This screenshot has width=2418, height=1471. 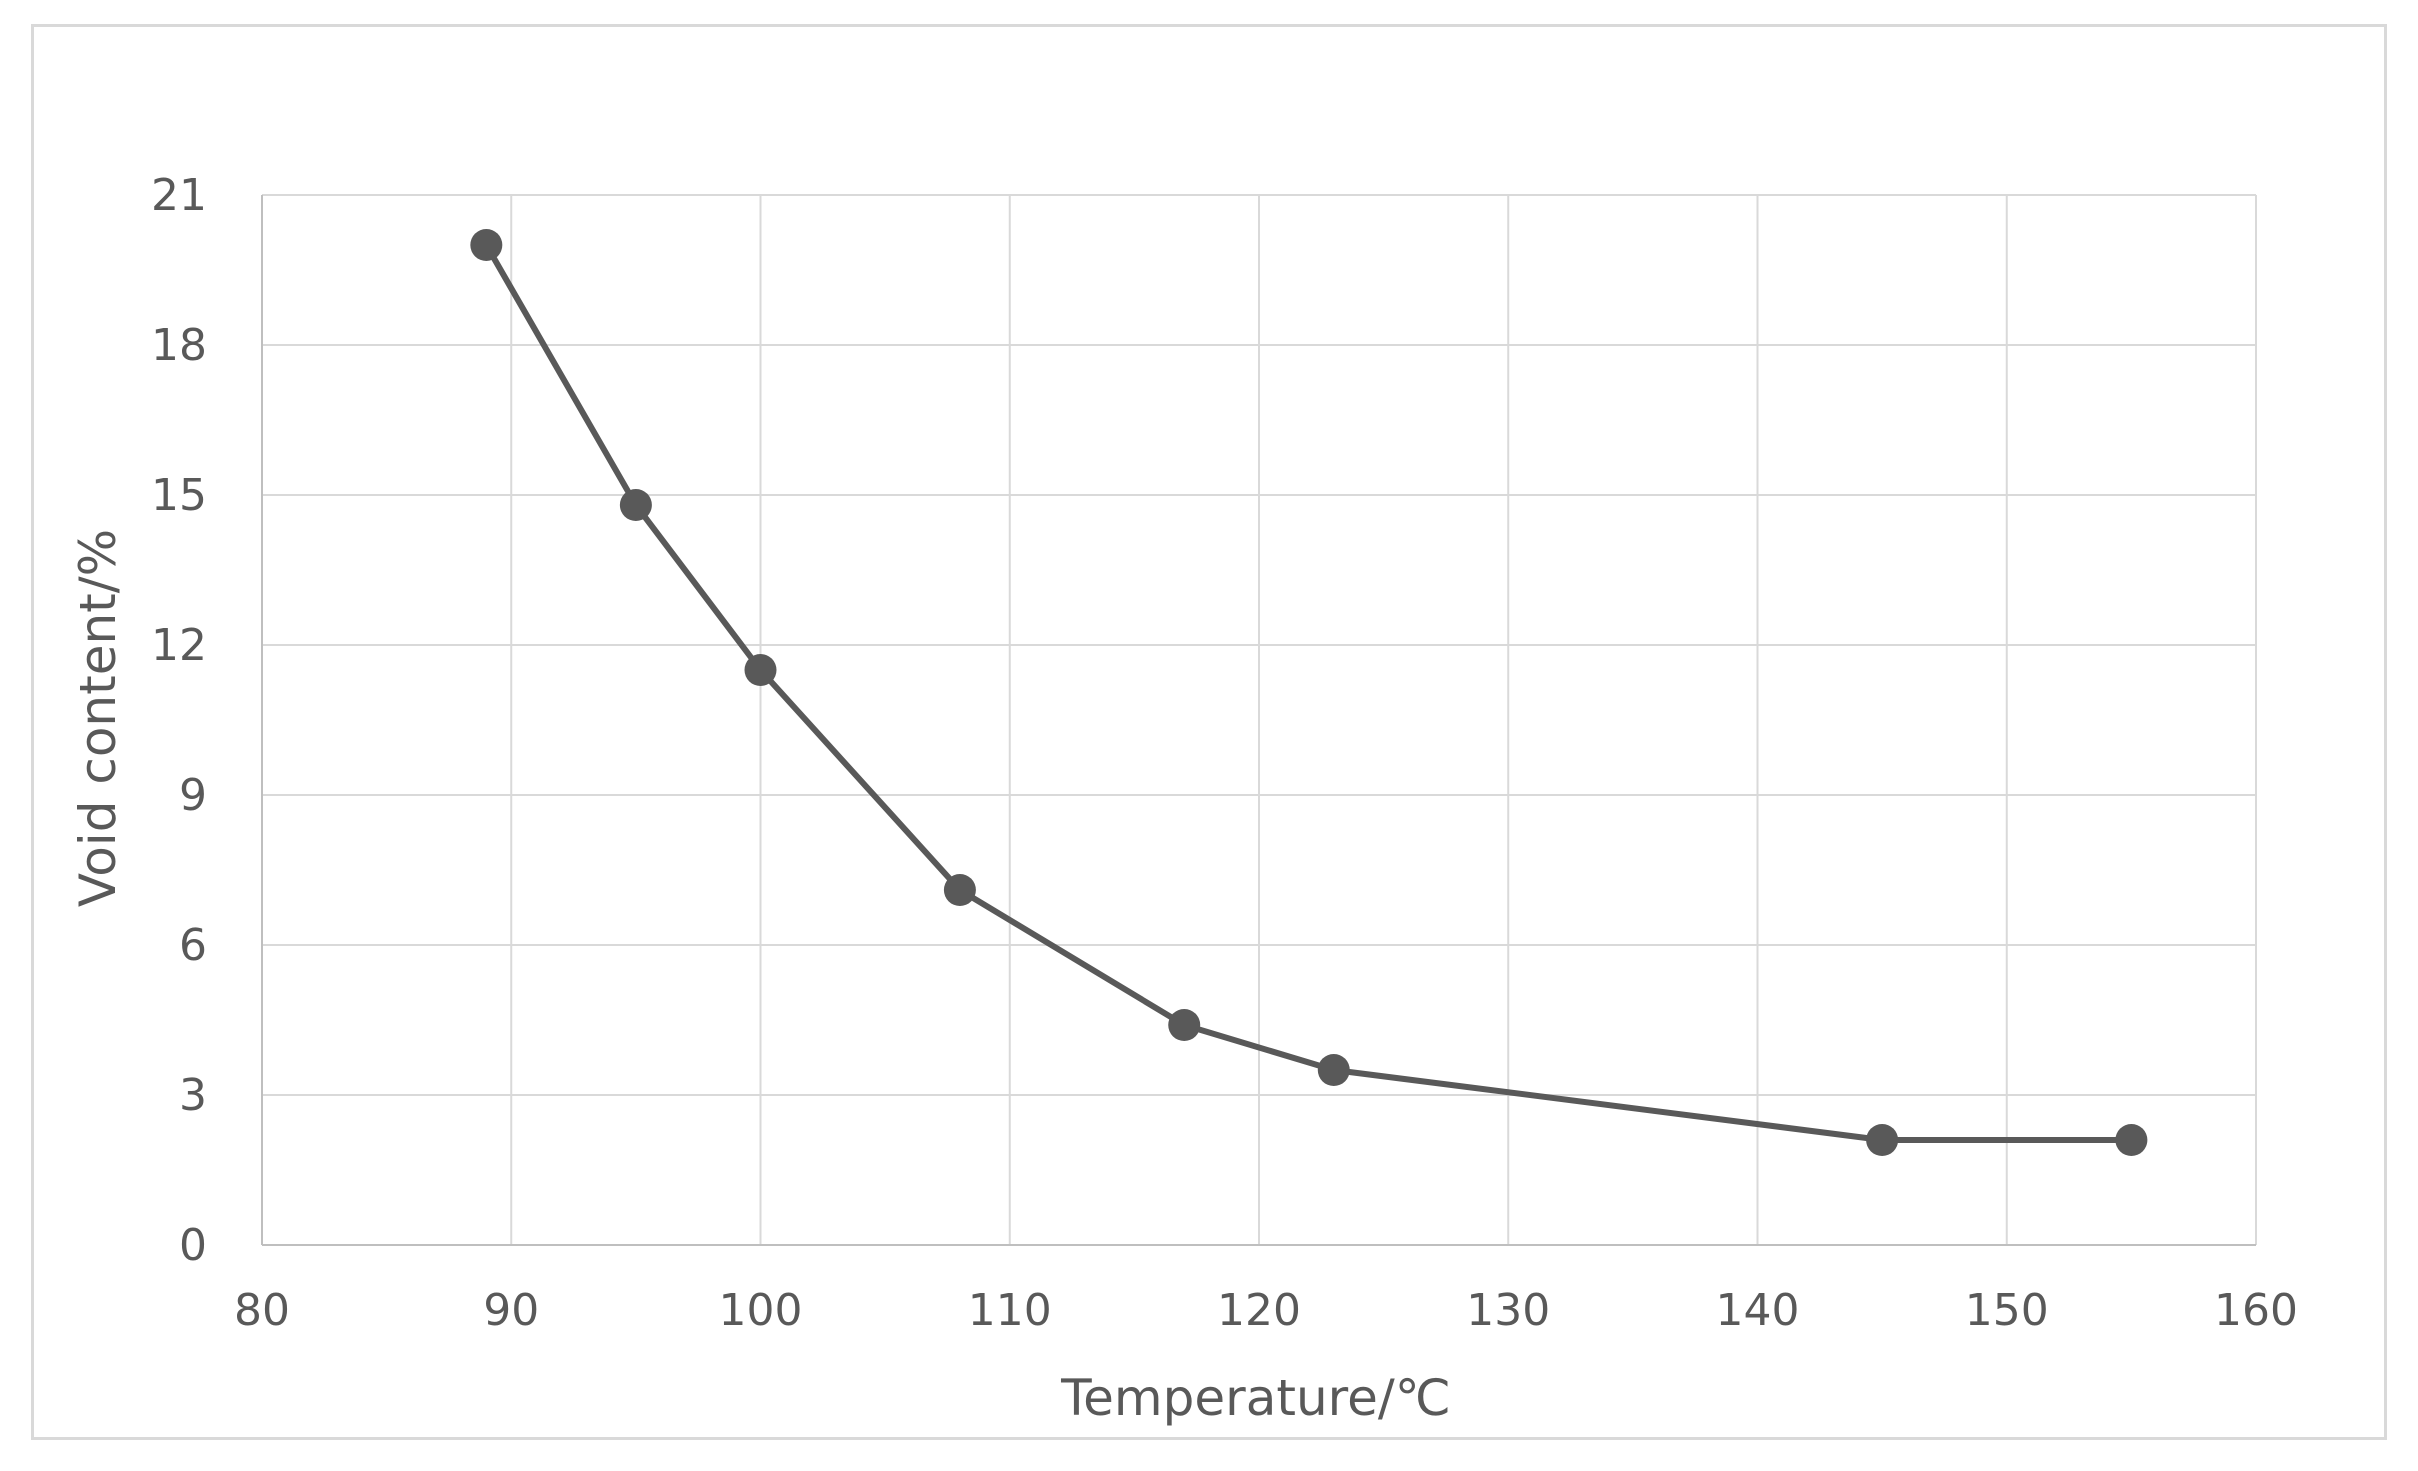 I want to click on x-tick-label: 100, so click(x=761, y=1310).